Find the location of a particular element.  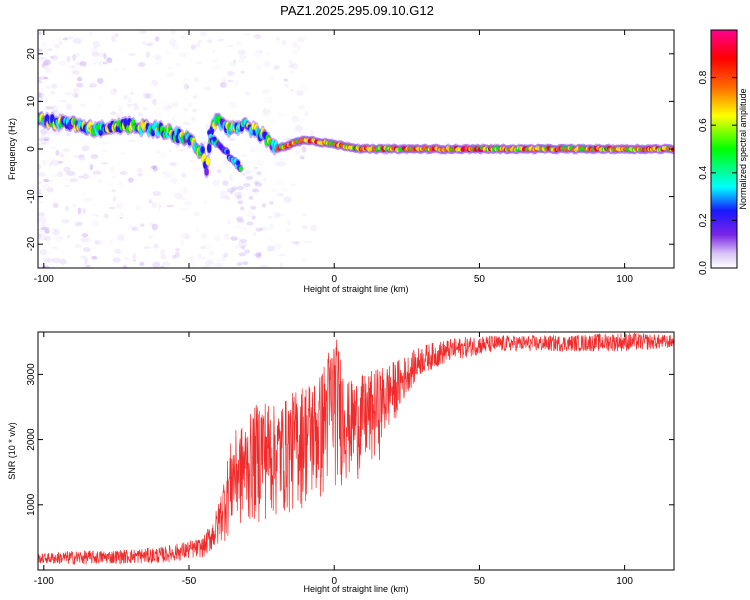

snr-y-tick-label: 3000 is located at coordinates (31, 374).